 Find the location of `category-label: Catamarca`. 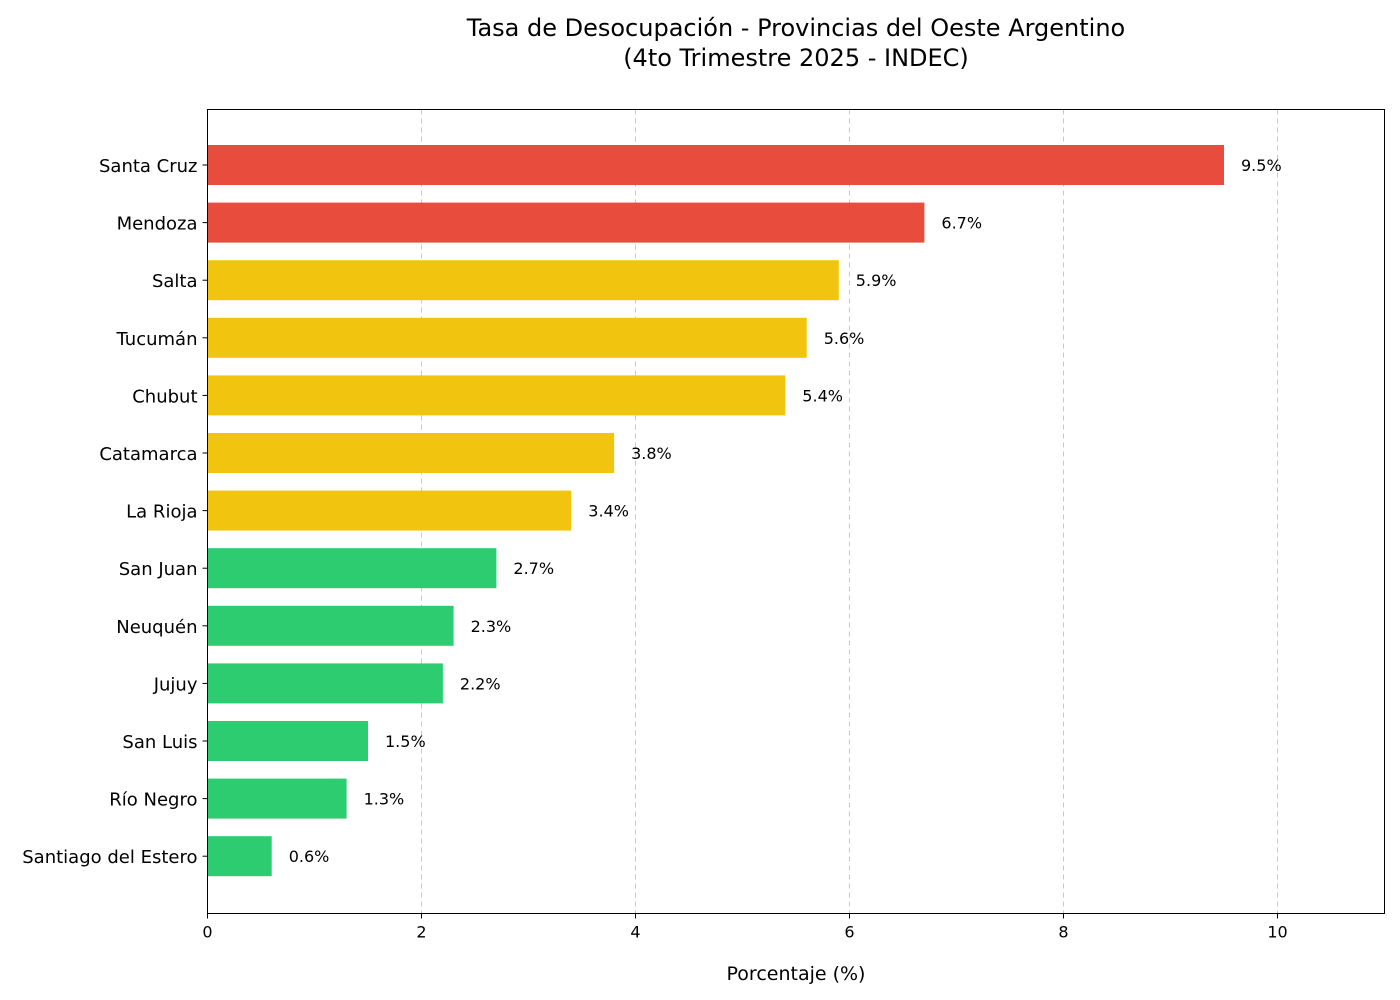

category-label: Catamarca is located at coordinates (148, 454).